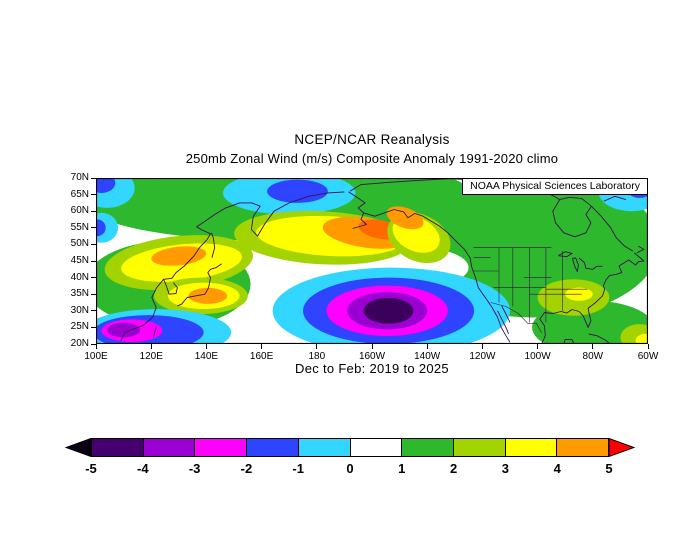  Describe the element at coordinates (505, 468) in the screenshot. I see `colorbar-tick-label: 3` at that location.